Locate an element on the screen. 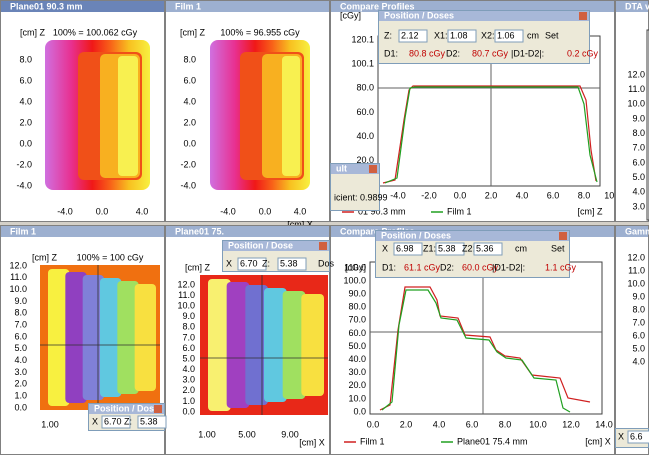 This screenshot has height=455, width=649. y-tick-label: 100.1 is located at coordinates (362, 64).